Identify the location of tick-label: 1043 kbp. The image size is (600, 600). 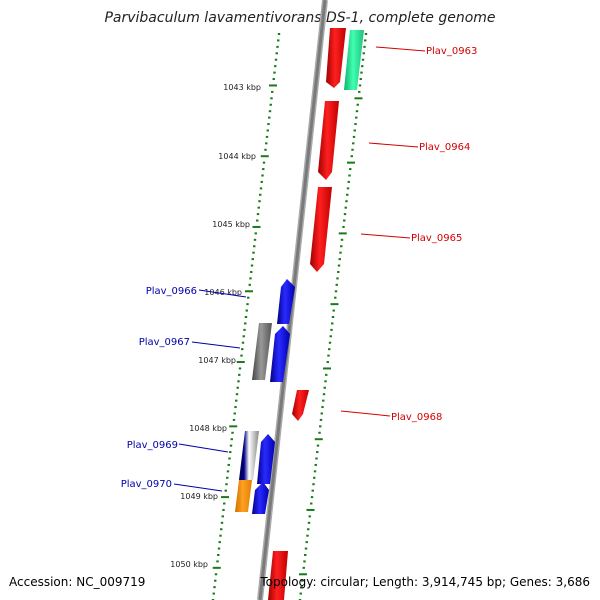
(242, 87).